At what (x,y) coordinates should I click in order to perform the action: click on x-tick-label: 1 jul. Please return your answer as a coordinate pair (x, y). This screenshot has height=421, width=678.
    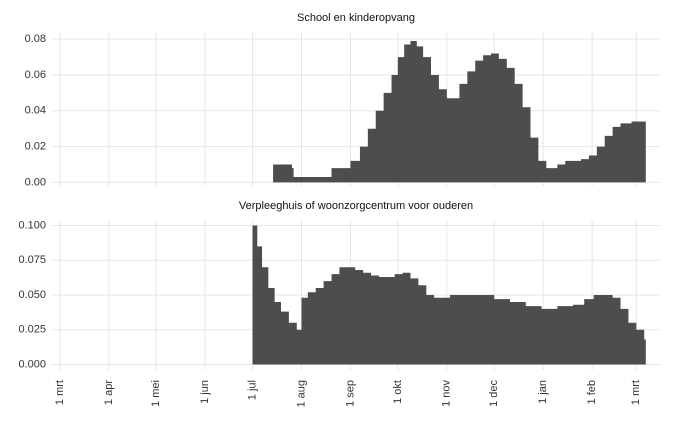
    Looking at the image, I should click on (252, 390).